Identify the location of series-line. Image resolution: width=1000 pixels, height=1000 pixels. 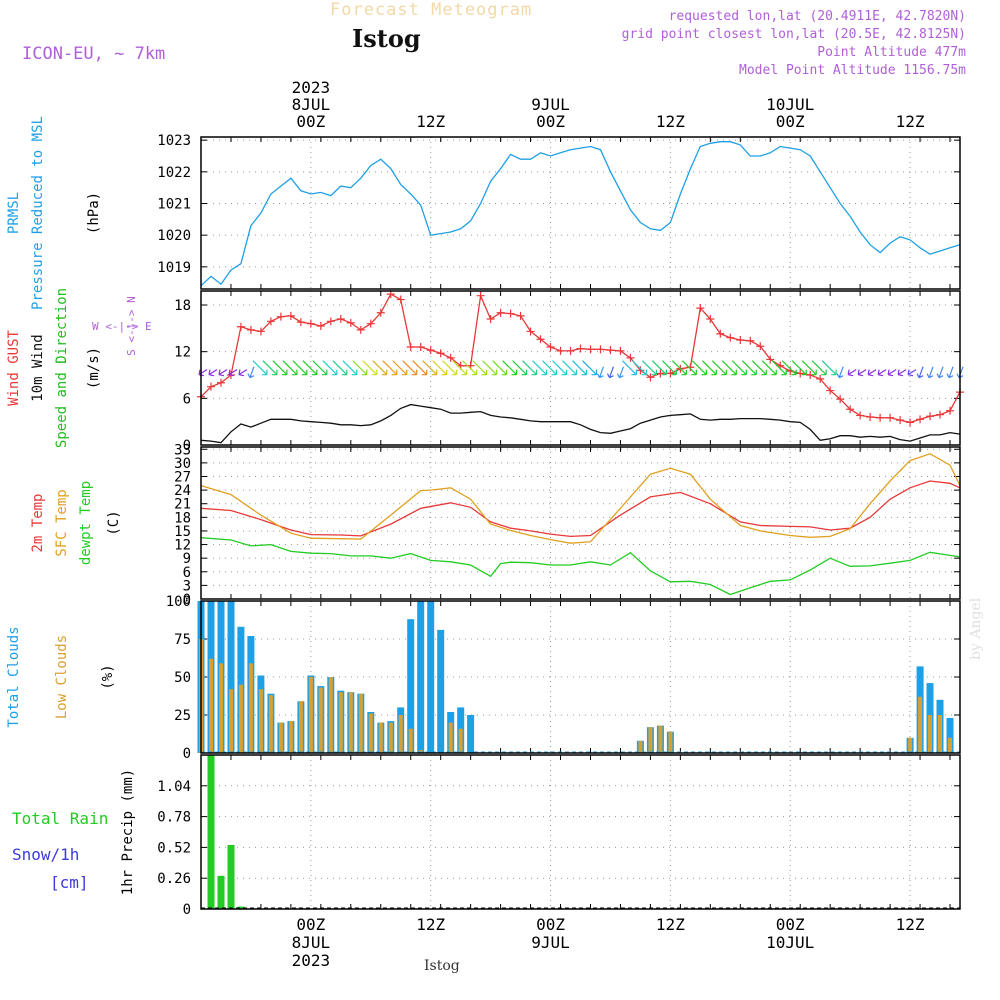
(580, 358).